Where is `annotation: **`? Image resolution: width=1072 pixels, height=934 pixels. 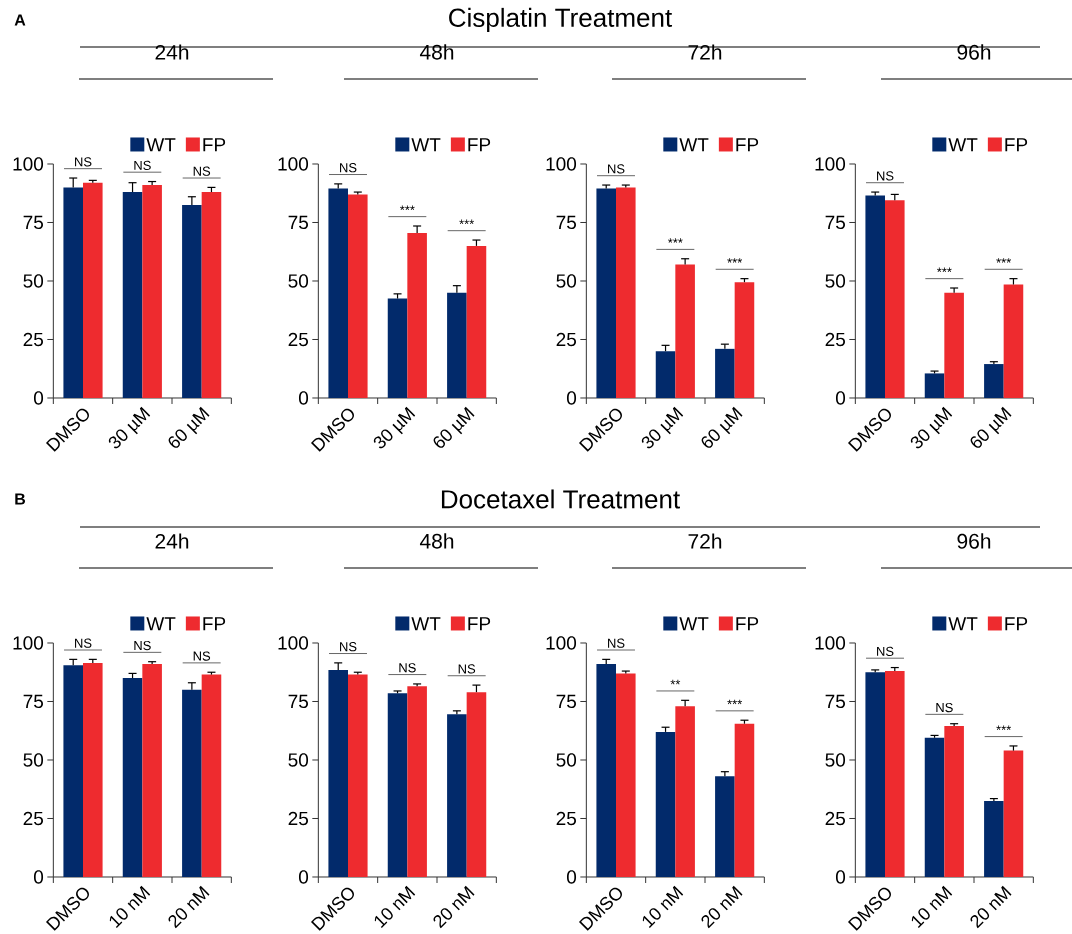
annotation: ** is located at coordinates (675, 682).